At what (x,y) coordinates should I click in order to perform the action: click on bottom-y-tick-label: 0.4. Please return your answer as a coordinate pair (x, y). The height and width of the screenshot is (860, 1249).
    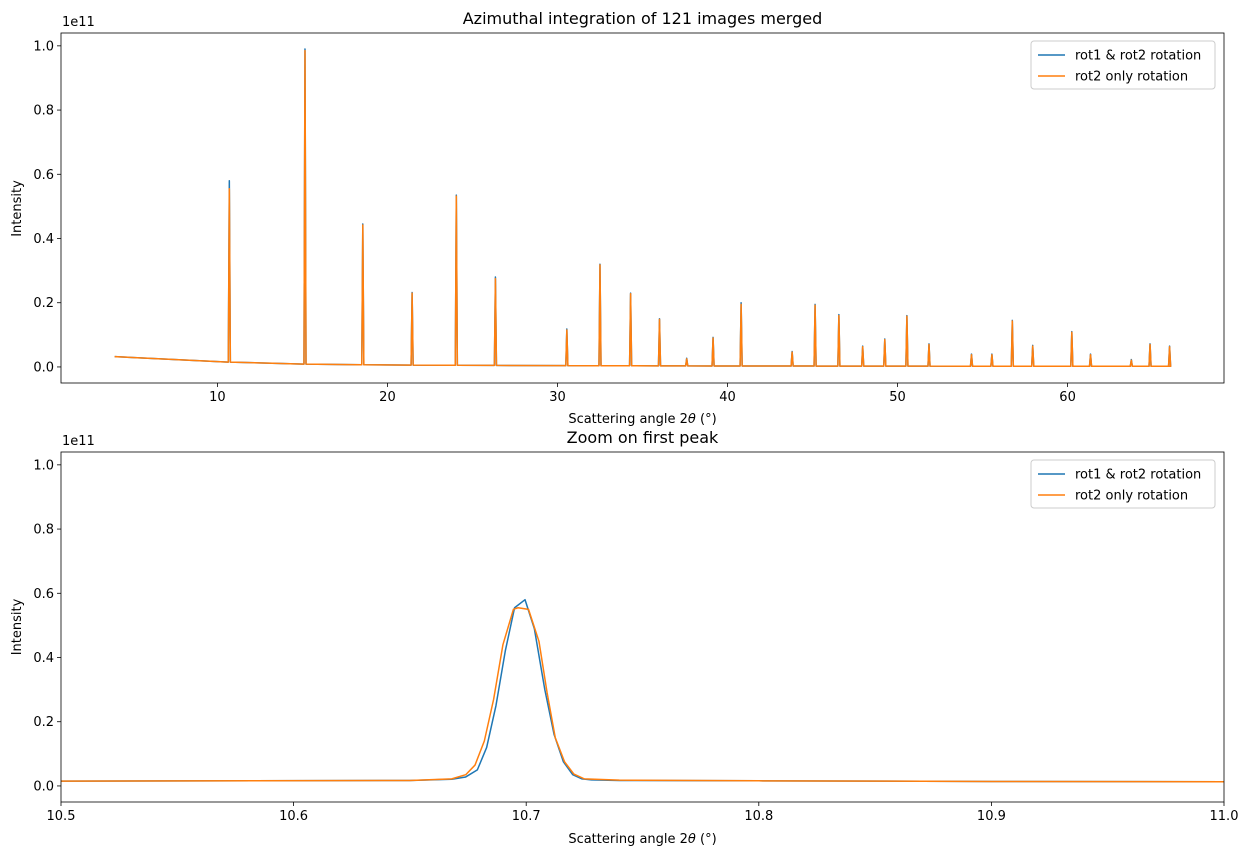
    Looking at the image, I should click on (43, 658).